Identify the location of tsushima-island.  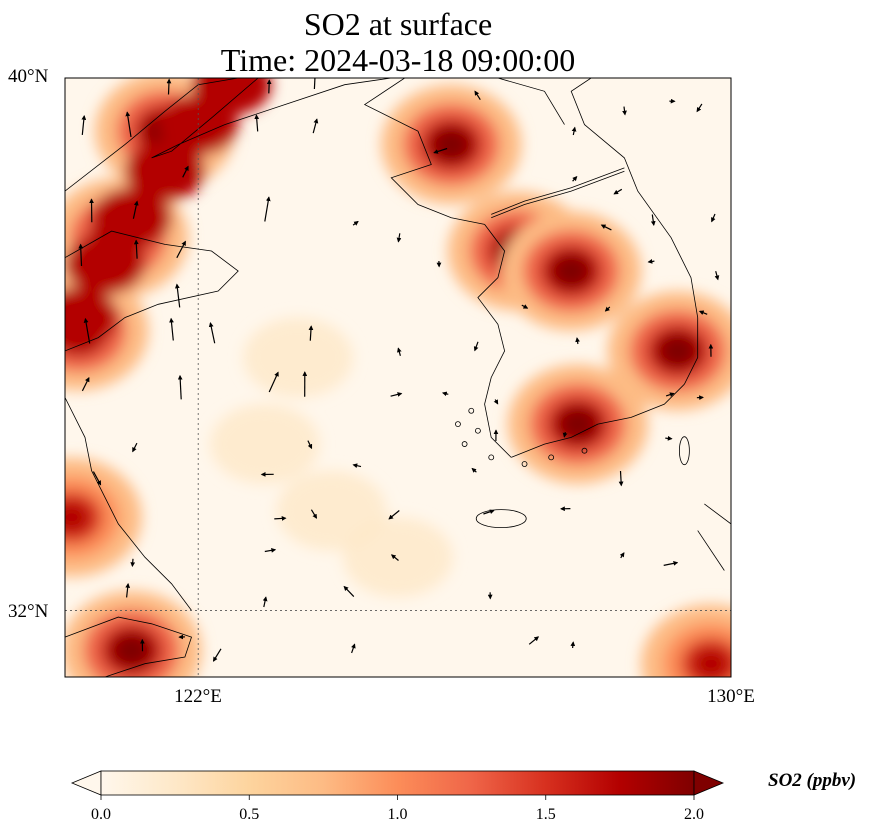
(684, 451).